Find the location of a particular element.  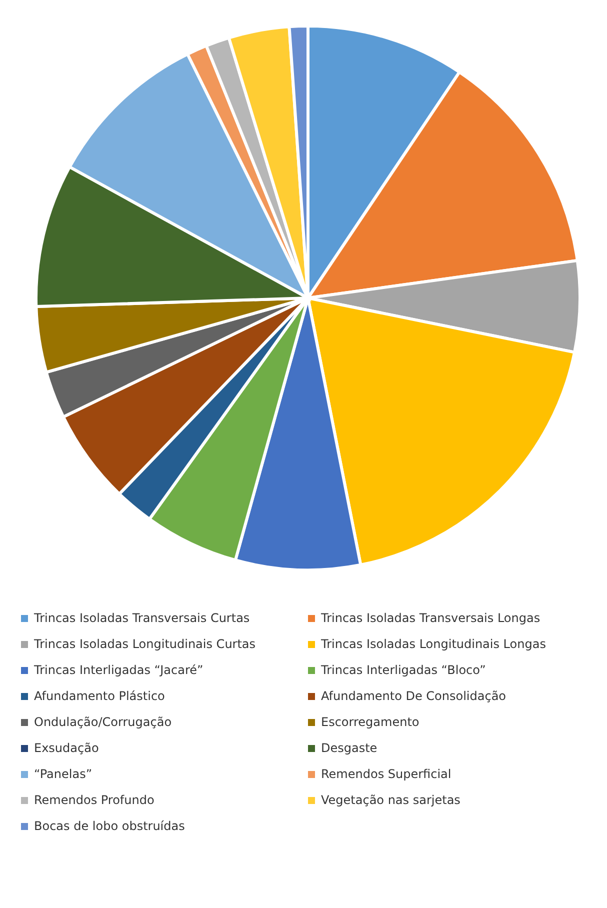

legend-label: Afundamento De Consolidação is located at coordinates (413, 696).